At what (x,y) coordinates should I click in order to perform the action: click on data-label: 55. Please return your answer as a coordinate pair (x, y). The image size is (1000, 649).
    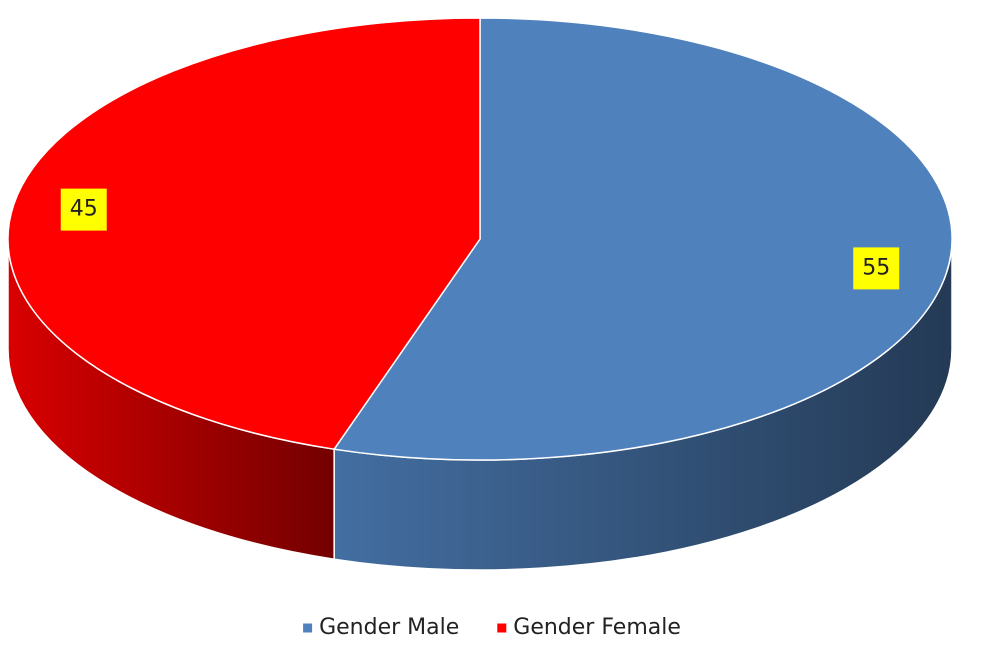
    Looking at the image, I should click on (876, 267).